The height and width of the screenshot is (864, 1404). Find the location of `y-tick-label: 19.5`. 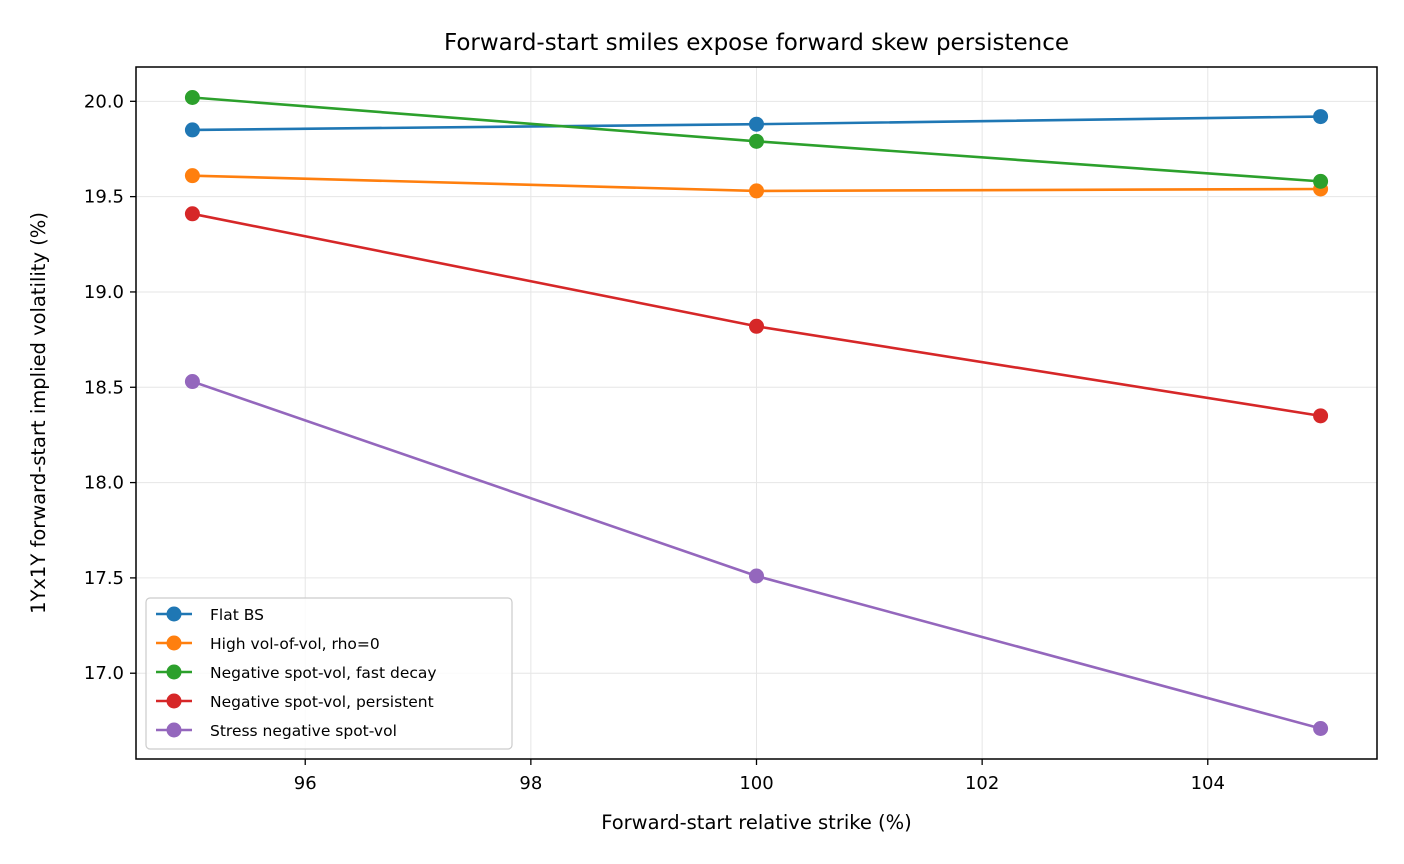

y-tick-label: 19.5 is located at coordinates (104, 197).